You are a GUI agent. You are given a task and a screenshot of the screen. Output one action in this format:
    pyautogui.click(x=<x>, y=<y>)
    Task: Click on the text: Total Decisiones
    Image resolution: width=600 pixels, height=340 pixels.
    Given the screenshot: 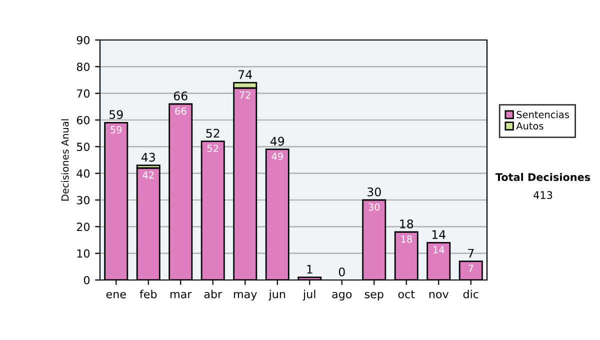 What is the action you would take?
    pyautogui.click(x=542, y=177)
    